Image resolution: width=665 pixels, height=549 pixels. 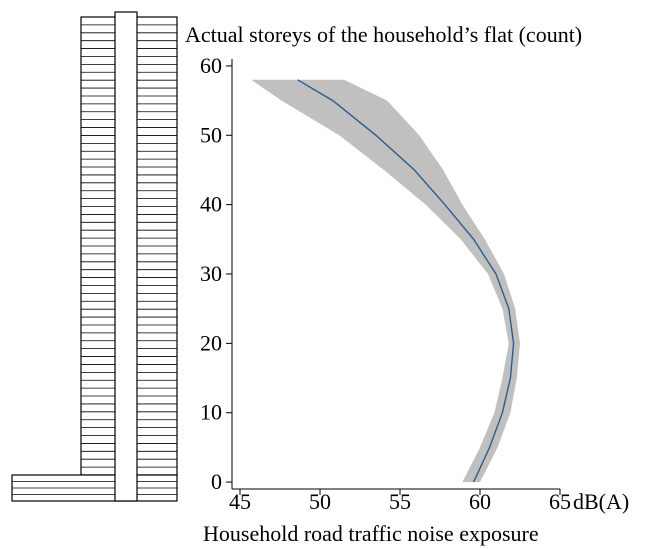 What do you see at coordinates (216, 481) in the screenshot?
I see `y-tick-label: 0` at bounding box center [216, 481].